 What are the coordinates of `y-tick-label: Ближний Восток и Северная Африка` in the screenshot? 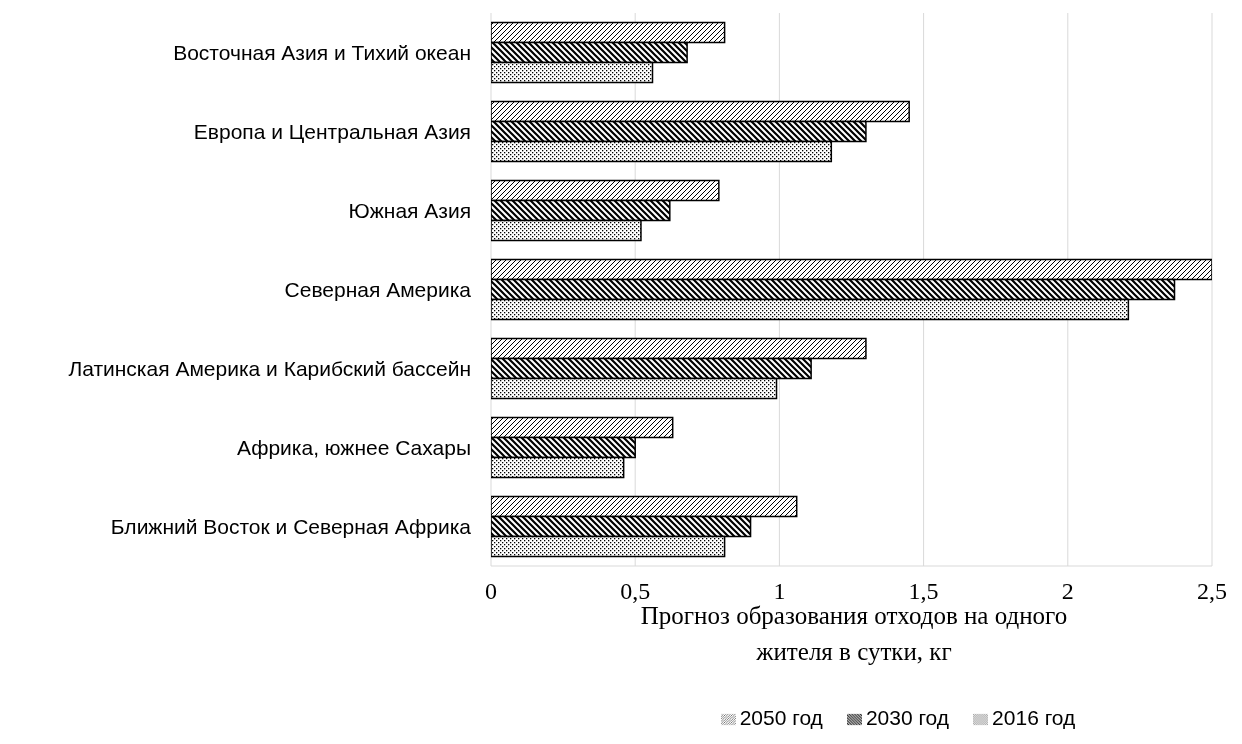 It's located at (291, 526).